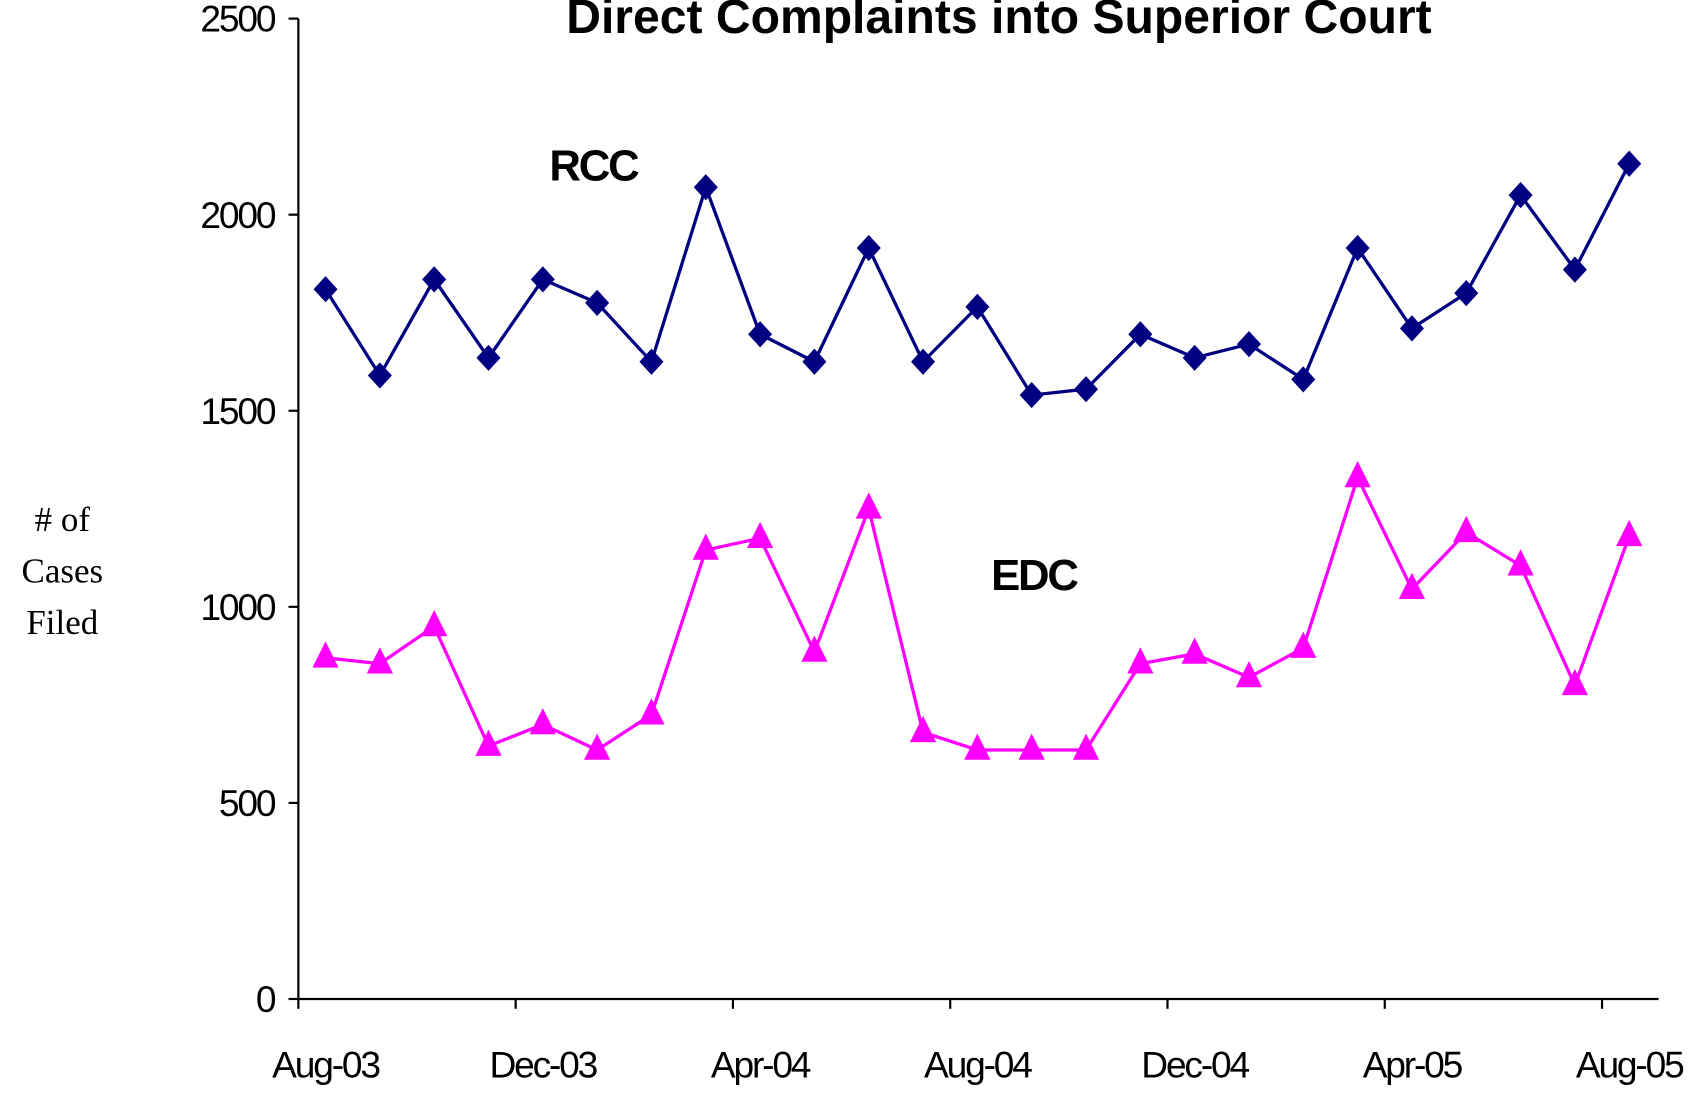 The image size is (1705, 1093). What do you see at coordinates (594, 165) in the screenshot?
I see `series-label: RCC` at bounding box center [594, 165].